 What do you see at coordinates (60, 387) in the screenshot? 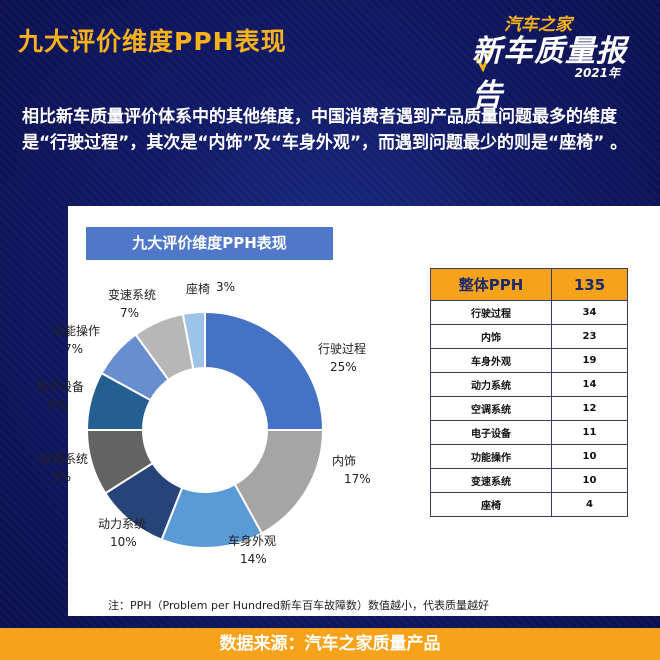
I see `slice-label: 电子设备` at bounding box center [60, 387].